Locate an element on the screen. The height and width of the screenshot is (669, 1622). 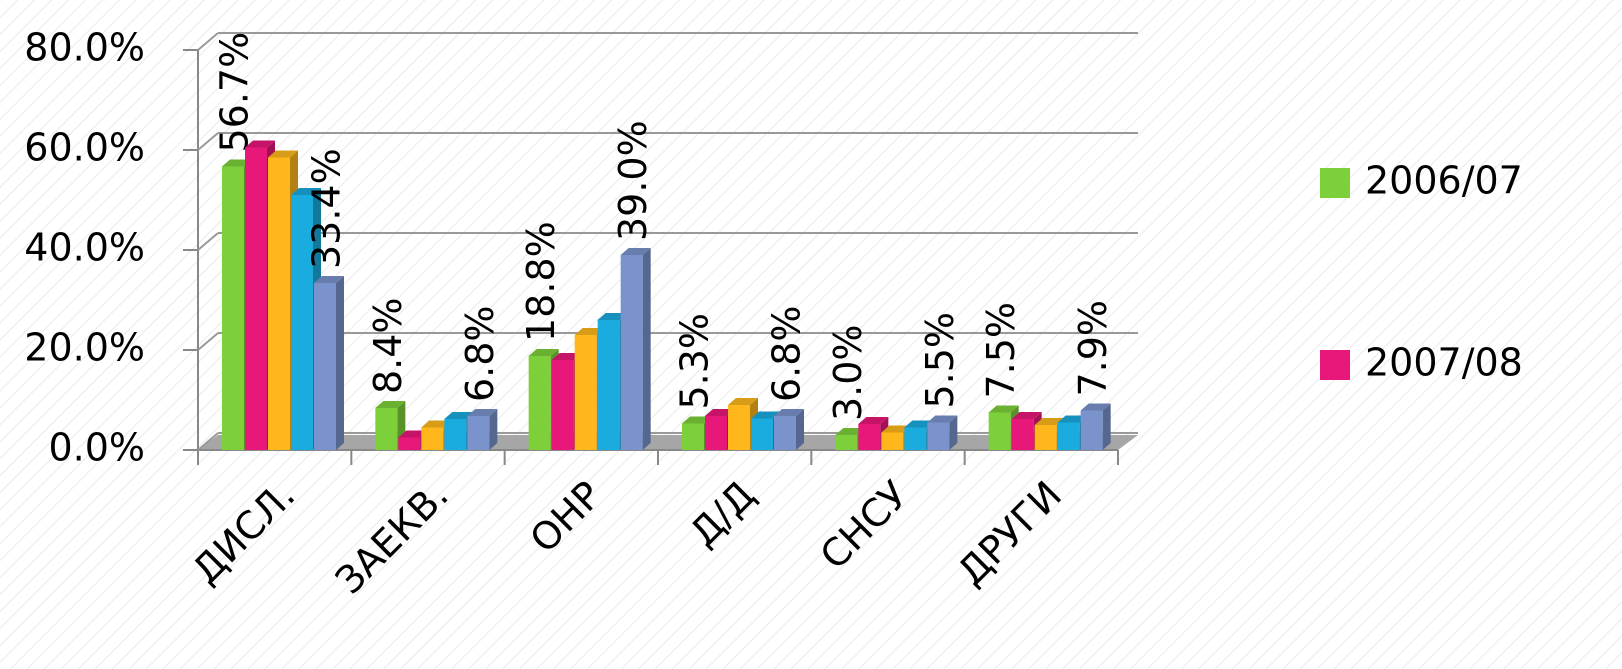
data-label: 39.0% is located at coordinates (633, 180).